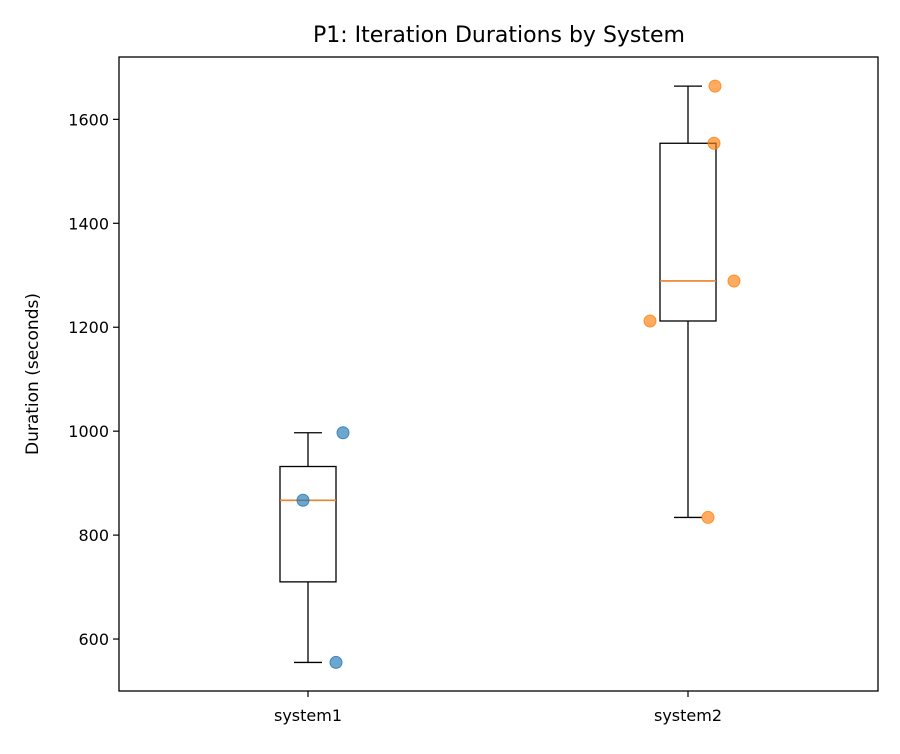 Image resolution: width=900 pixels, height=754 pixels. What do you see at coordinates (308, 715) in the screenshot?
I see `x-tick-label: system1` at bounding box center [308, 715].